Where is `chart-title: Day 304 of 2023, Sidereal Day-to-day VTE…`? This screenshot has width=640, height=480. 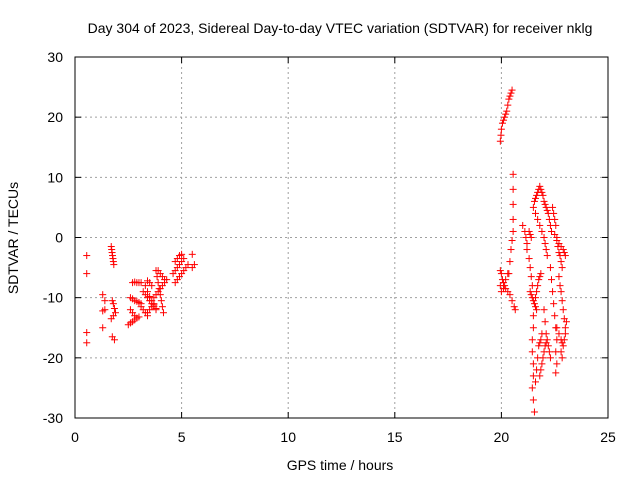 chart-title: Day 304 of 2023, Sidereal Day-to-day VTE… is located at coordinates (340, 28).